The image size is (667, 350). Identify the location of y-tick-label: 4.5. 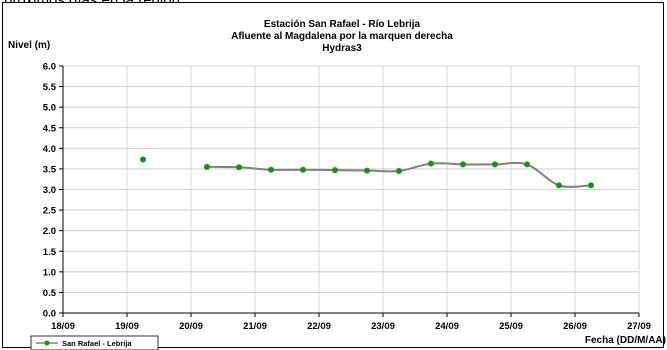
(50, 128).